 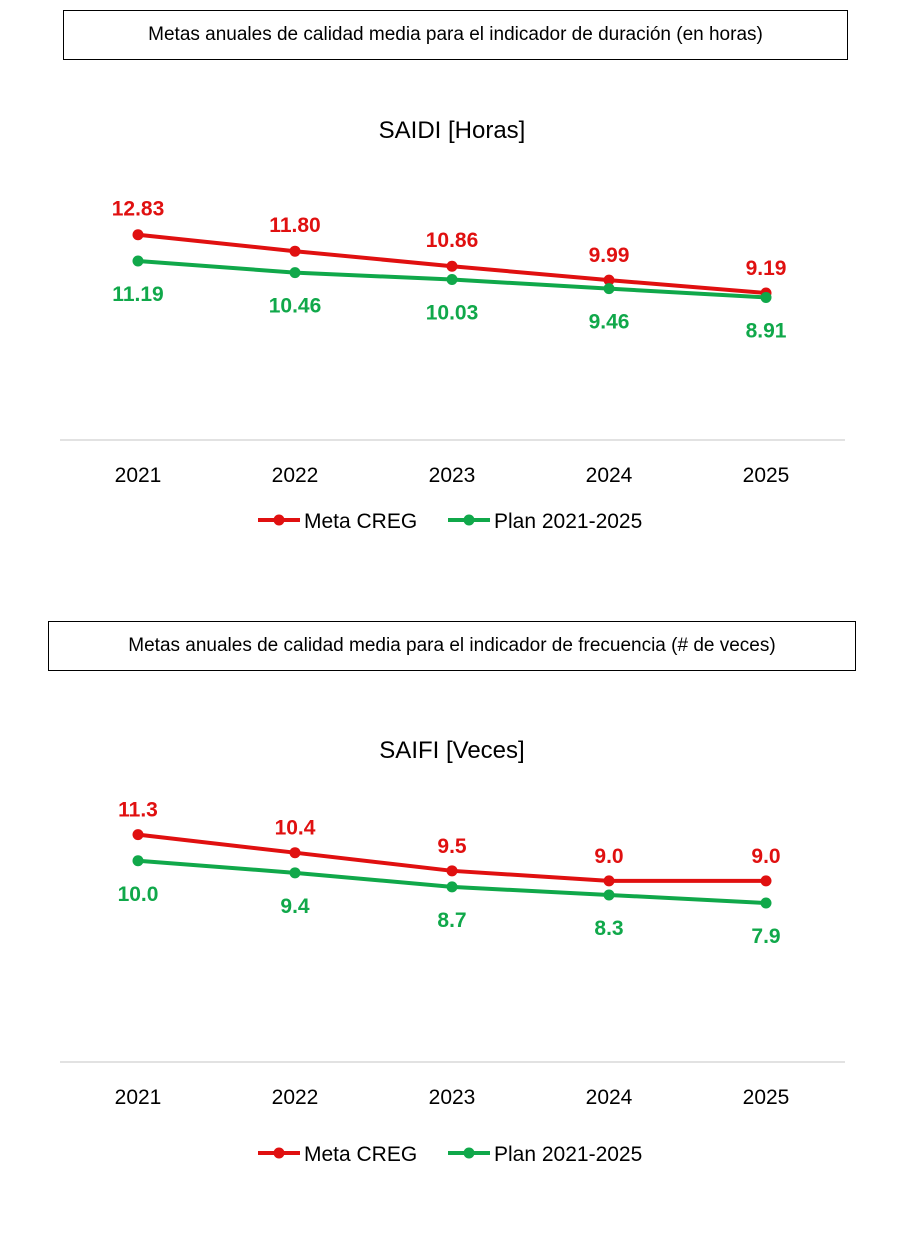 What do you see at coordinates (295, 828) in the screenshot?
I see `meta-creg-data-label: 10.4` at bounding box center [295, 828].